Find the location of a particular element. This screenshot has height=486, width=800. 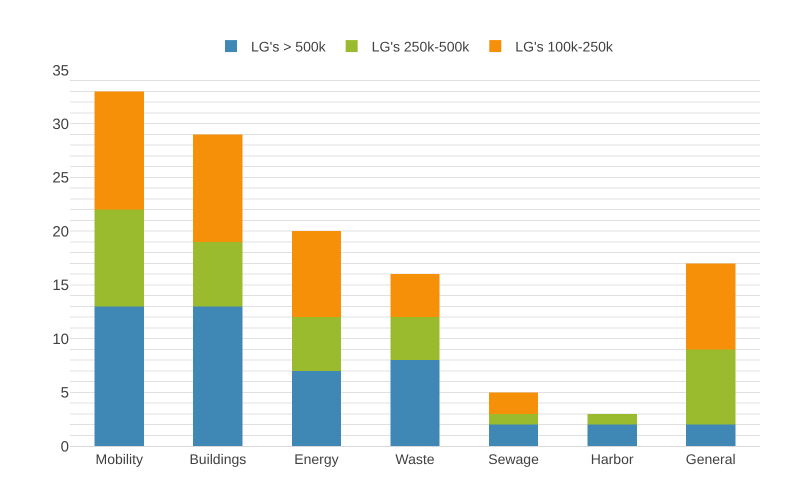

x-tick-label: Mobility is located at coordinates (120, 458).